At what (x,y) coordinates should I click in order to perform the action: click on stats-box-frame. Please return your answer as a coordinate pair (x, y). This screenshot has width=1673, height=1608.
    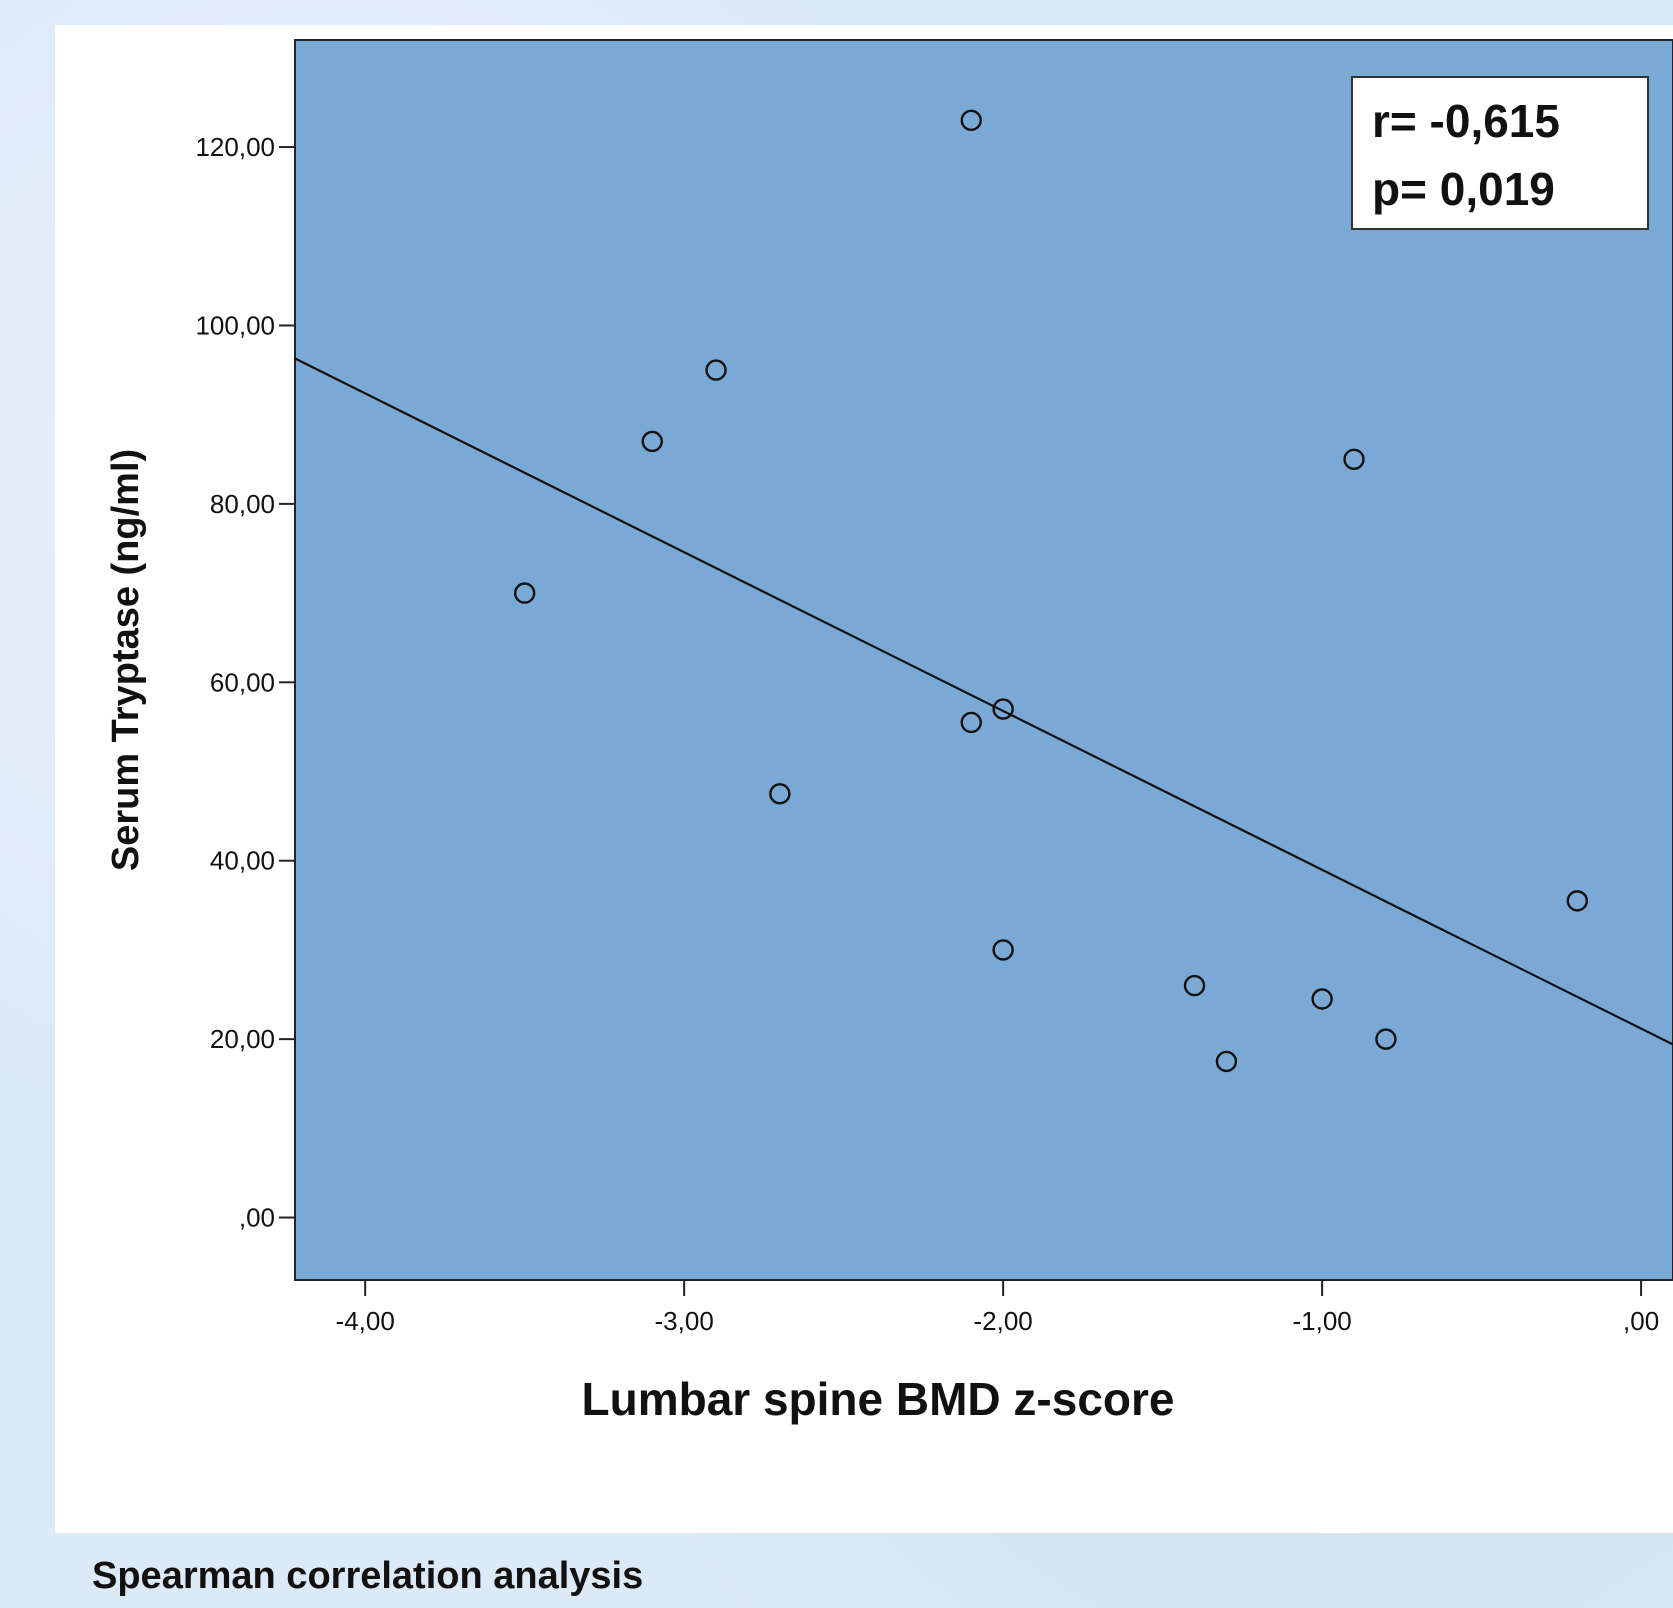
    Looking at the image, I should click on (1500, 153).